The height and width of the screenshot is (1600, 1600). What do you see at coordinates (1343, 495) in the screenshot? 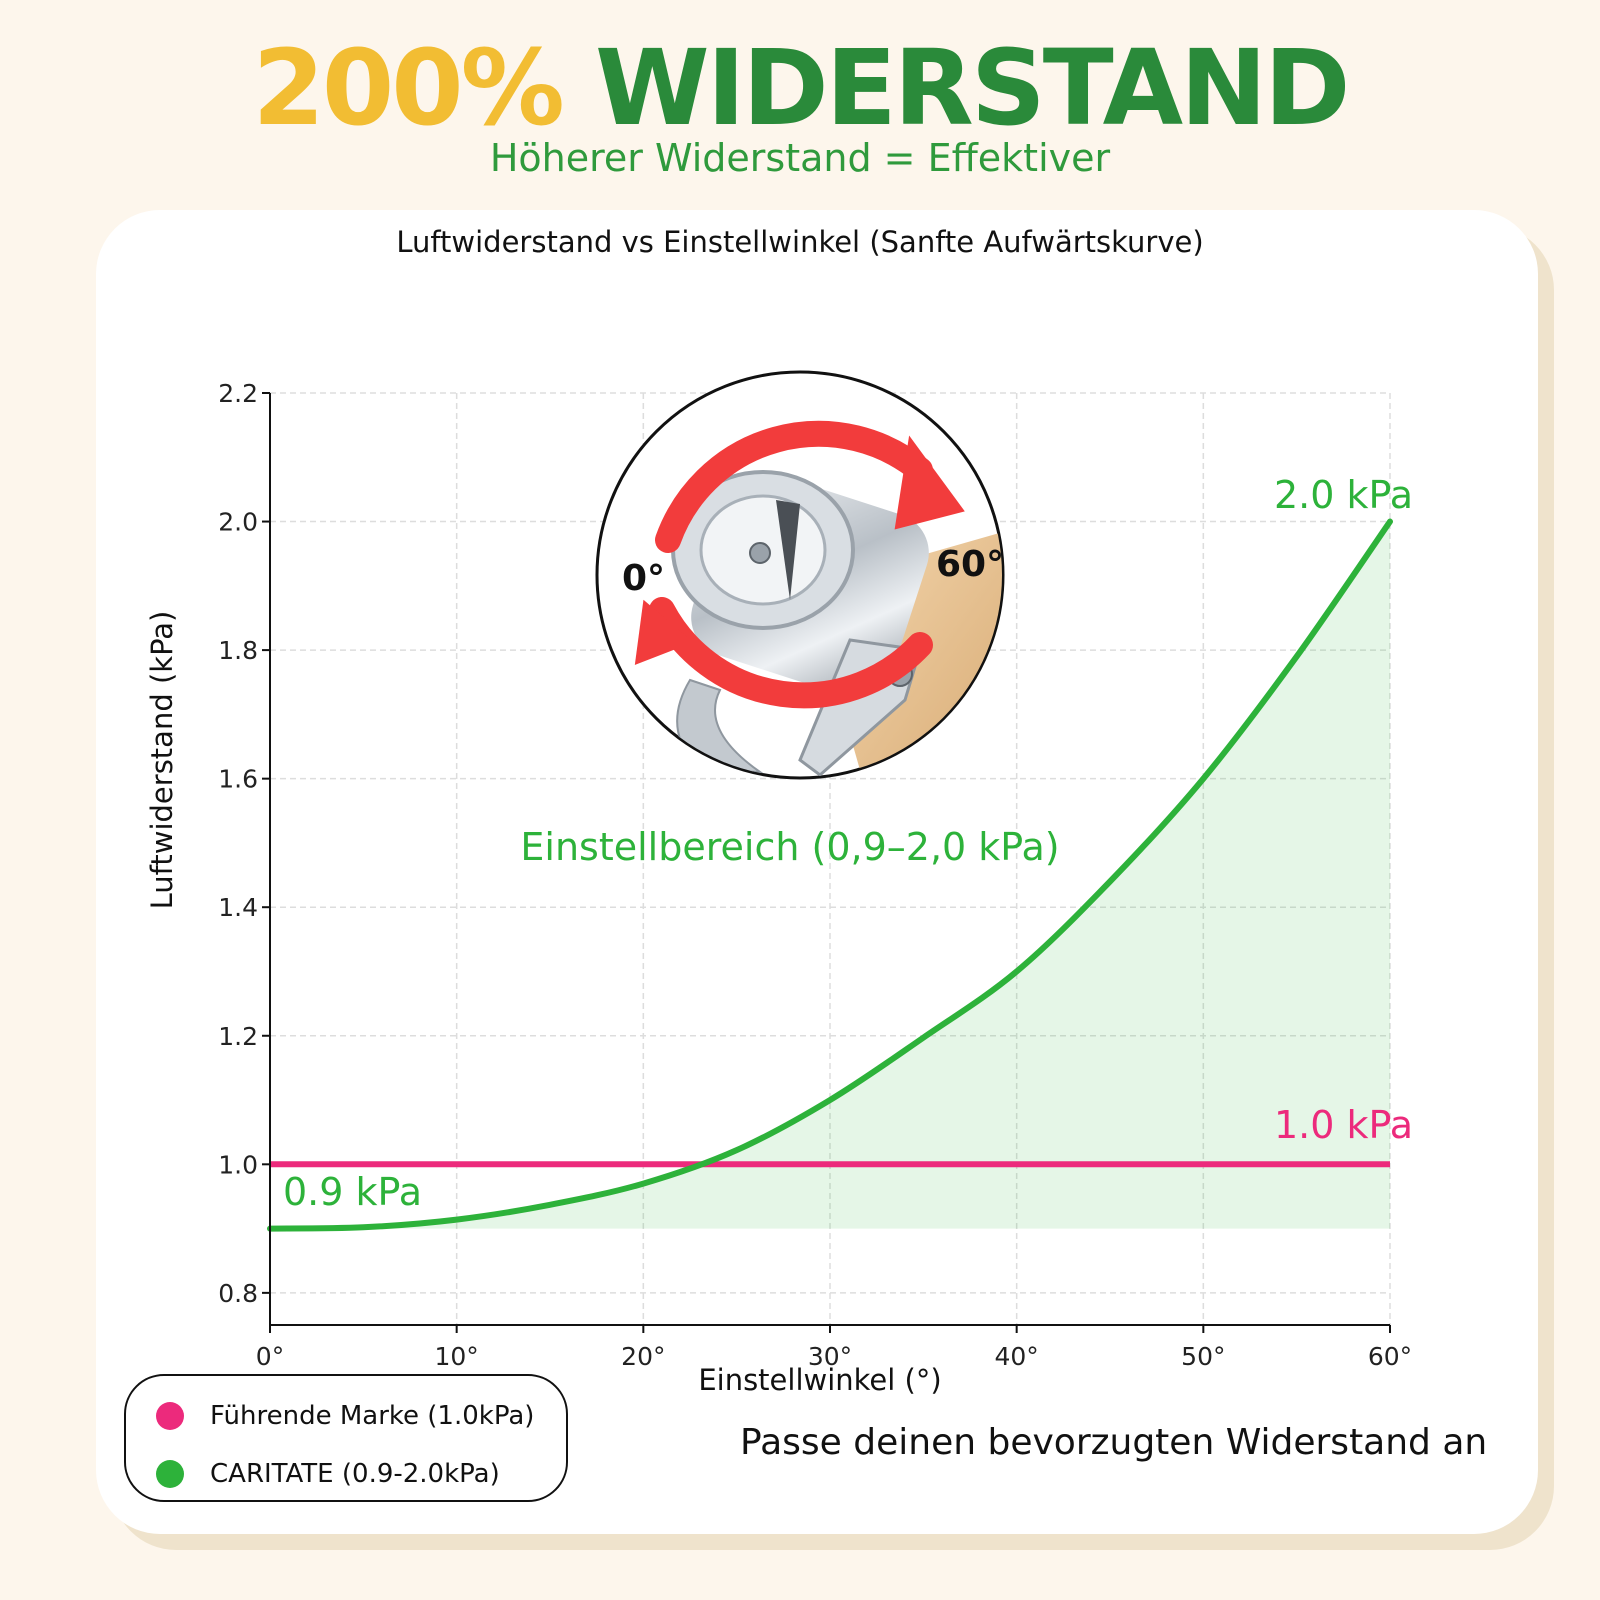
I see `annotation-max-value: 2.0 kPa` at bounding box center [1343, 495].